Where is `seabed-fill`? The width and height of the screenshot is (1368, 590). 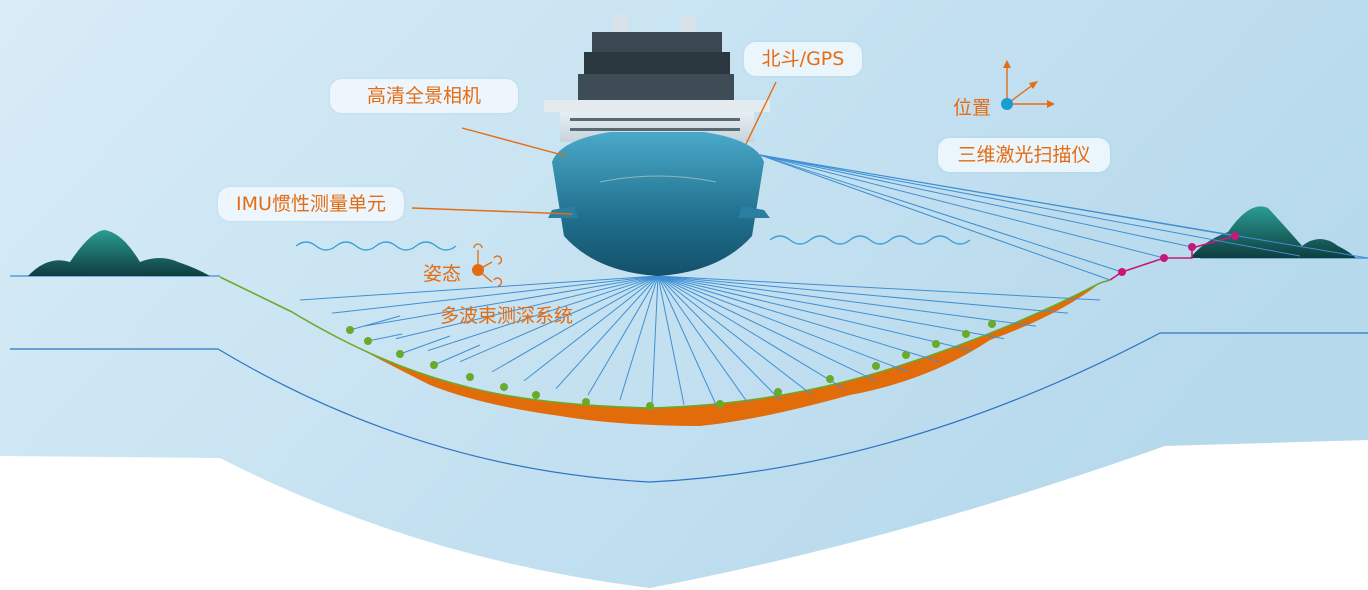
seabed-fill is located at coordinates (696, 354).